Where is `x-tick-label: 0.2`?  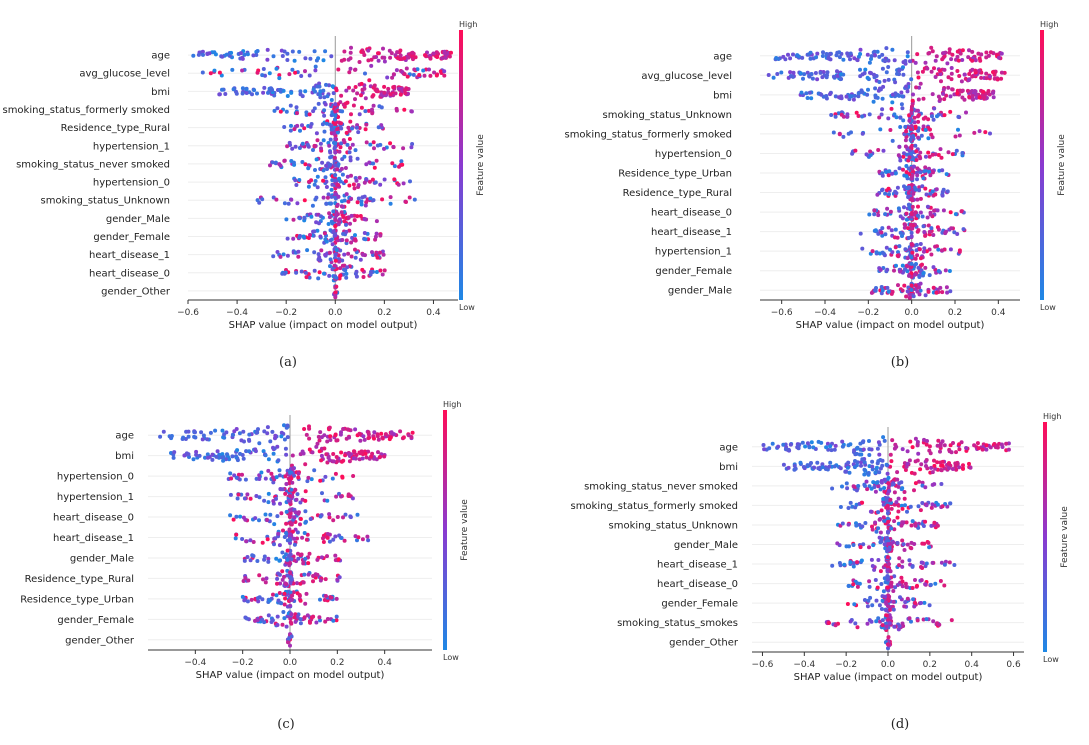
x-tick-label: 0.2 is located at coordinates (384, 313).